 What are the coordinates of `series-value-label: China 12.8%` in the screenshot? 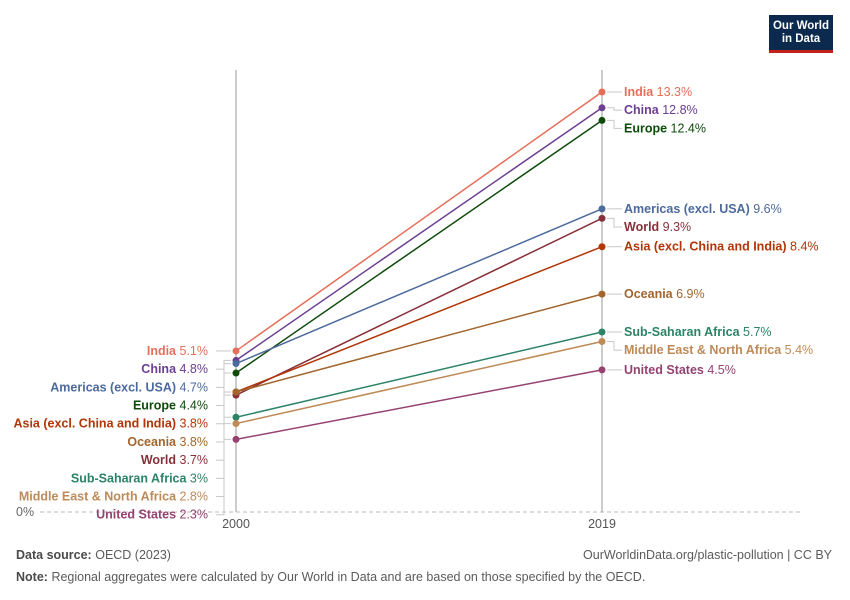 It's located at (661, 110).